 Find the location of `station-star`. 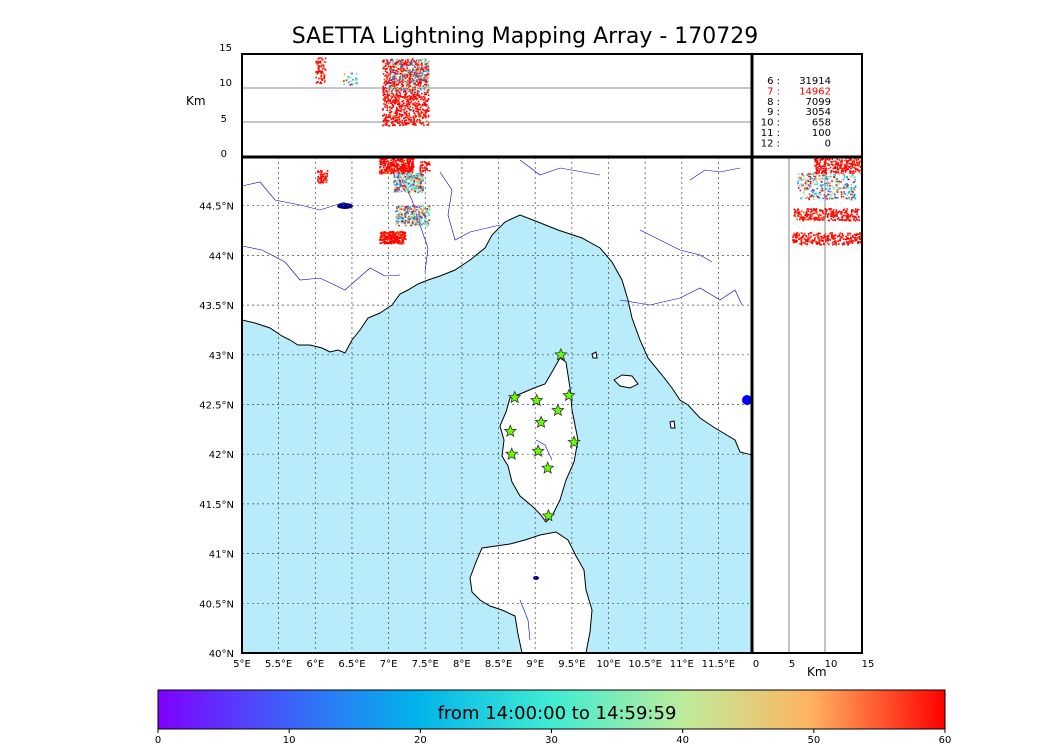

station-star is located at coordinates (548, 467).